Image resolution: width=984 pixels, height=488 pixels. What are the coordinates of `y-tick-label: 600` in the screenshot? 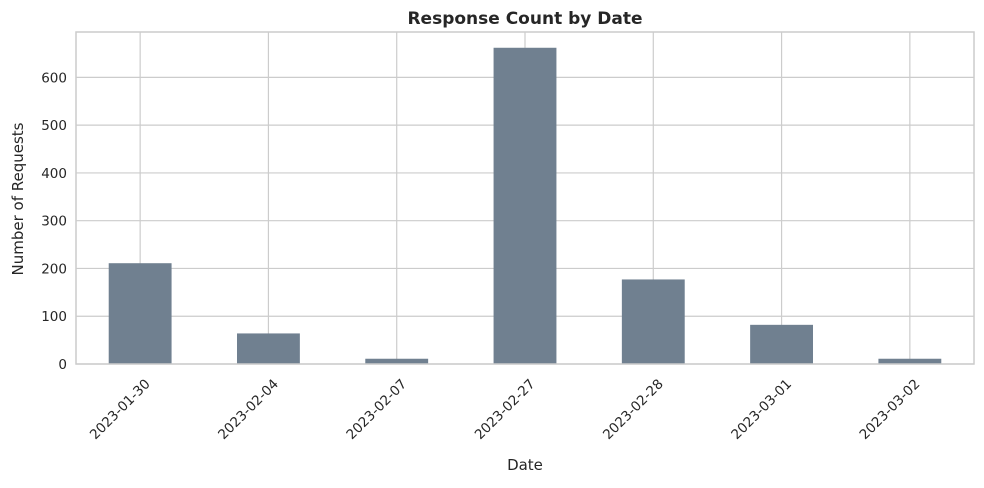 It's located at (54, 78).